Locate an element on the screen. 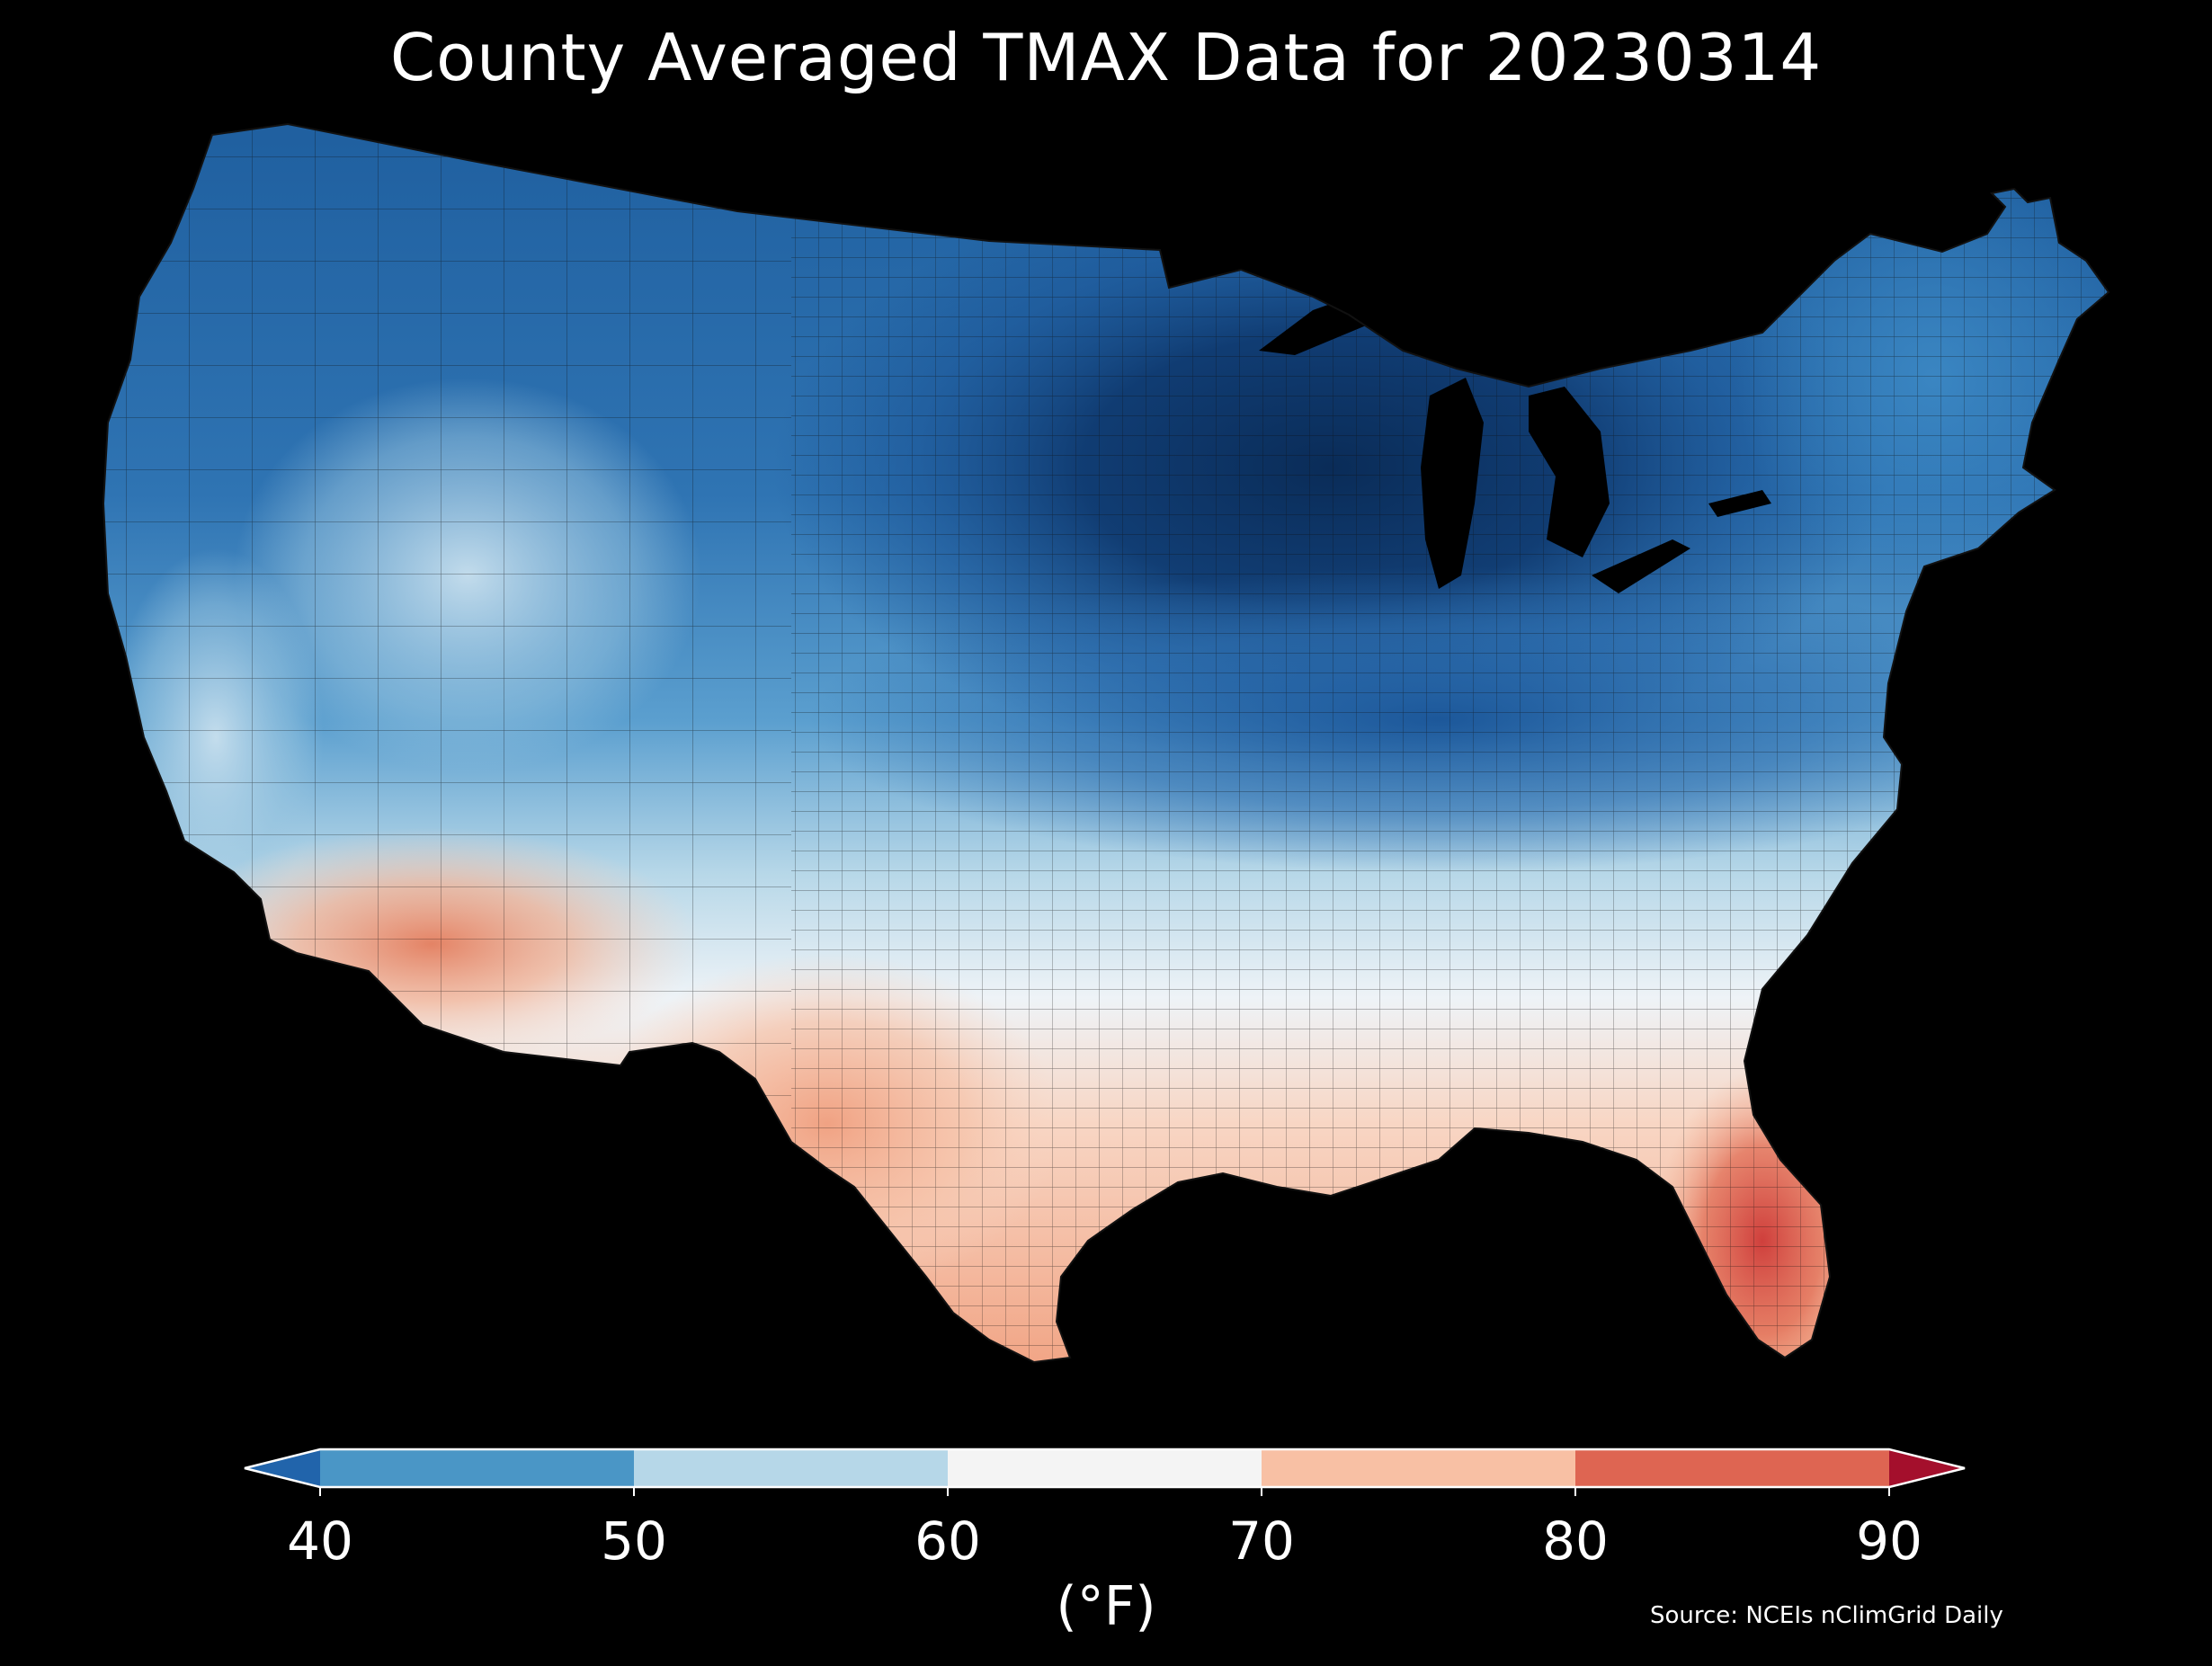 The image size is (2212, 1666). great-lakes is located at coordinates (1515, 436).